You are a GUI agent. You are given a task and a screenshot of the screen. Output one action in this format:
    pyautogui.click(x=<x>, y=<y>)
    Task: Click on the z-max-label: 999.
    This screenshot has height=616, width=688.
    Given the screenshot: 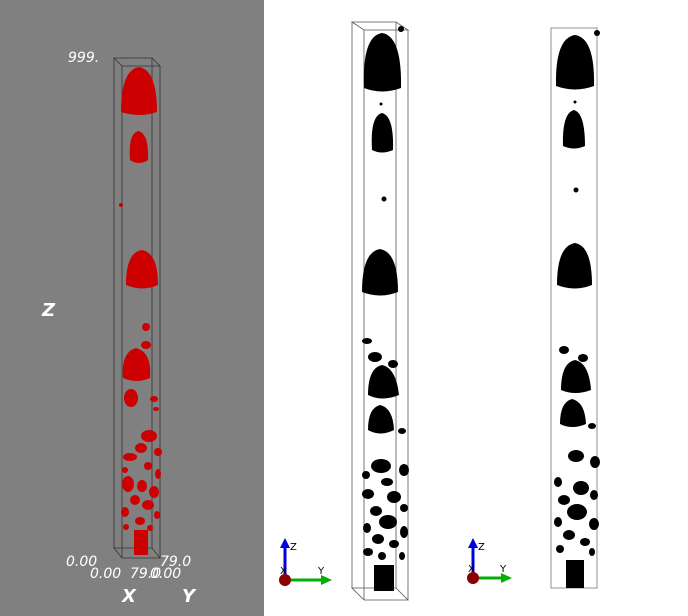 What is the action you would take?
    pyautogui.click(x=83, y=58)
    